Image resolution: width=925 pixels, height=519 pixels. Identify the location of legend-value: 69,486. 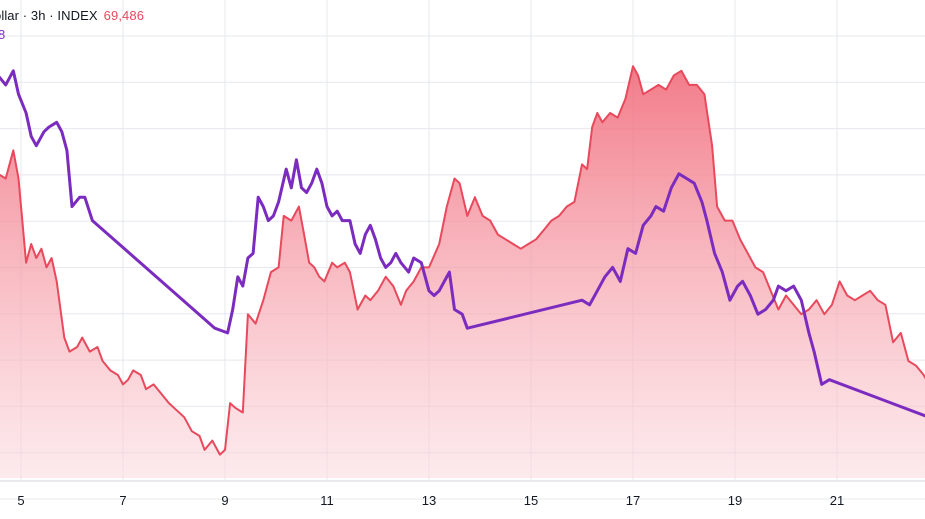
(124, 15).